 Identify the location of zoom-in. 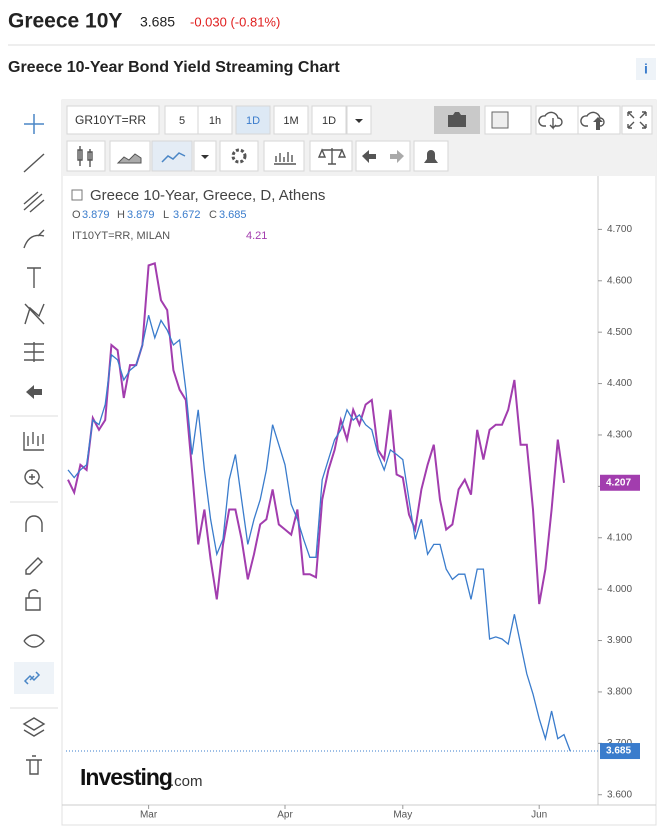
(34, 479).